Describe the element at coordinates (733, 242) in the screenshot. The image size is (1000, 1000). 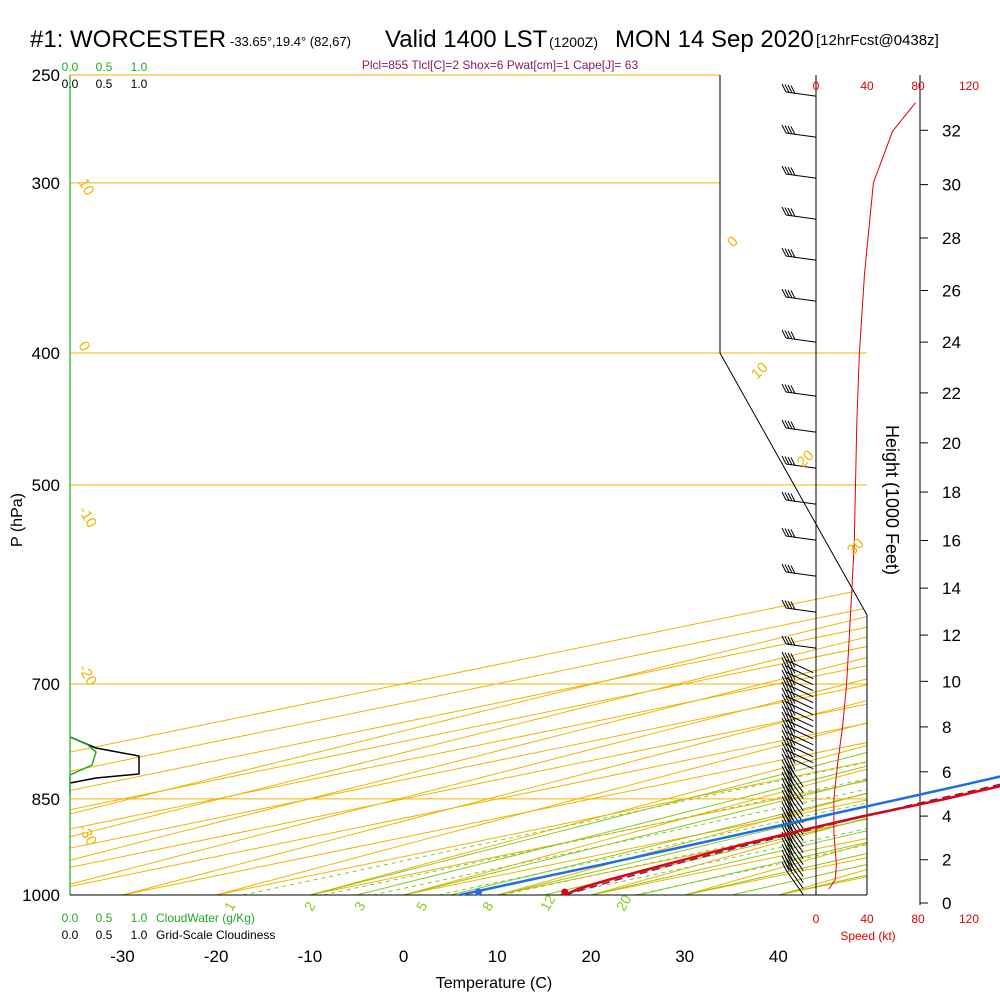
I see `dry-adiabat-label: 0` at that location.